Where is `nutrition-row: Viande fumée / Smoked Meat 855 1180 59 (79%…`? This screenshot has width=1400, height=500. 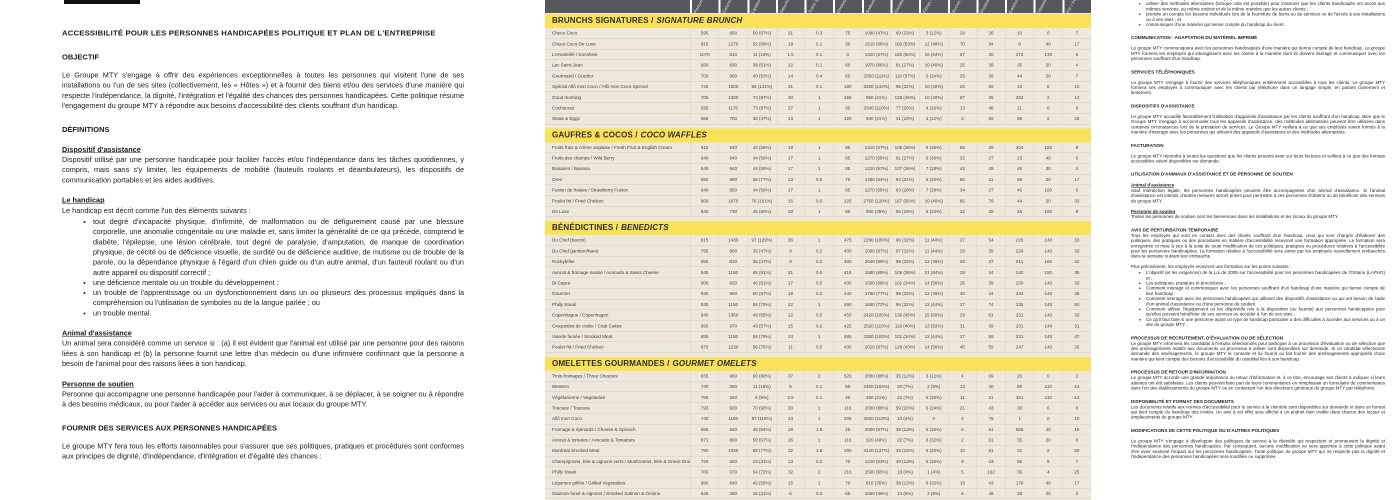
nutrition-row: Viande fumée / Smoked Meat 855 1180 59 (79%… is located at coordinates (818, 337).